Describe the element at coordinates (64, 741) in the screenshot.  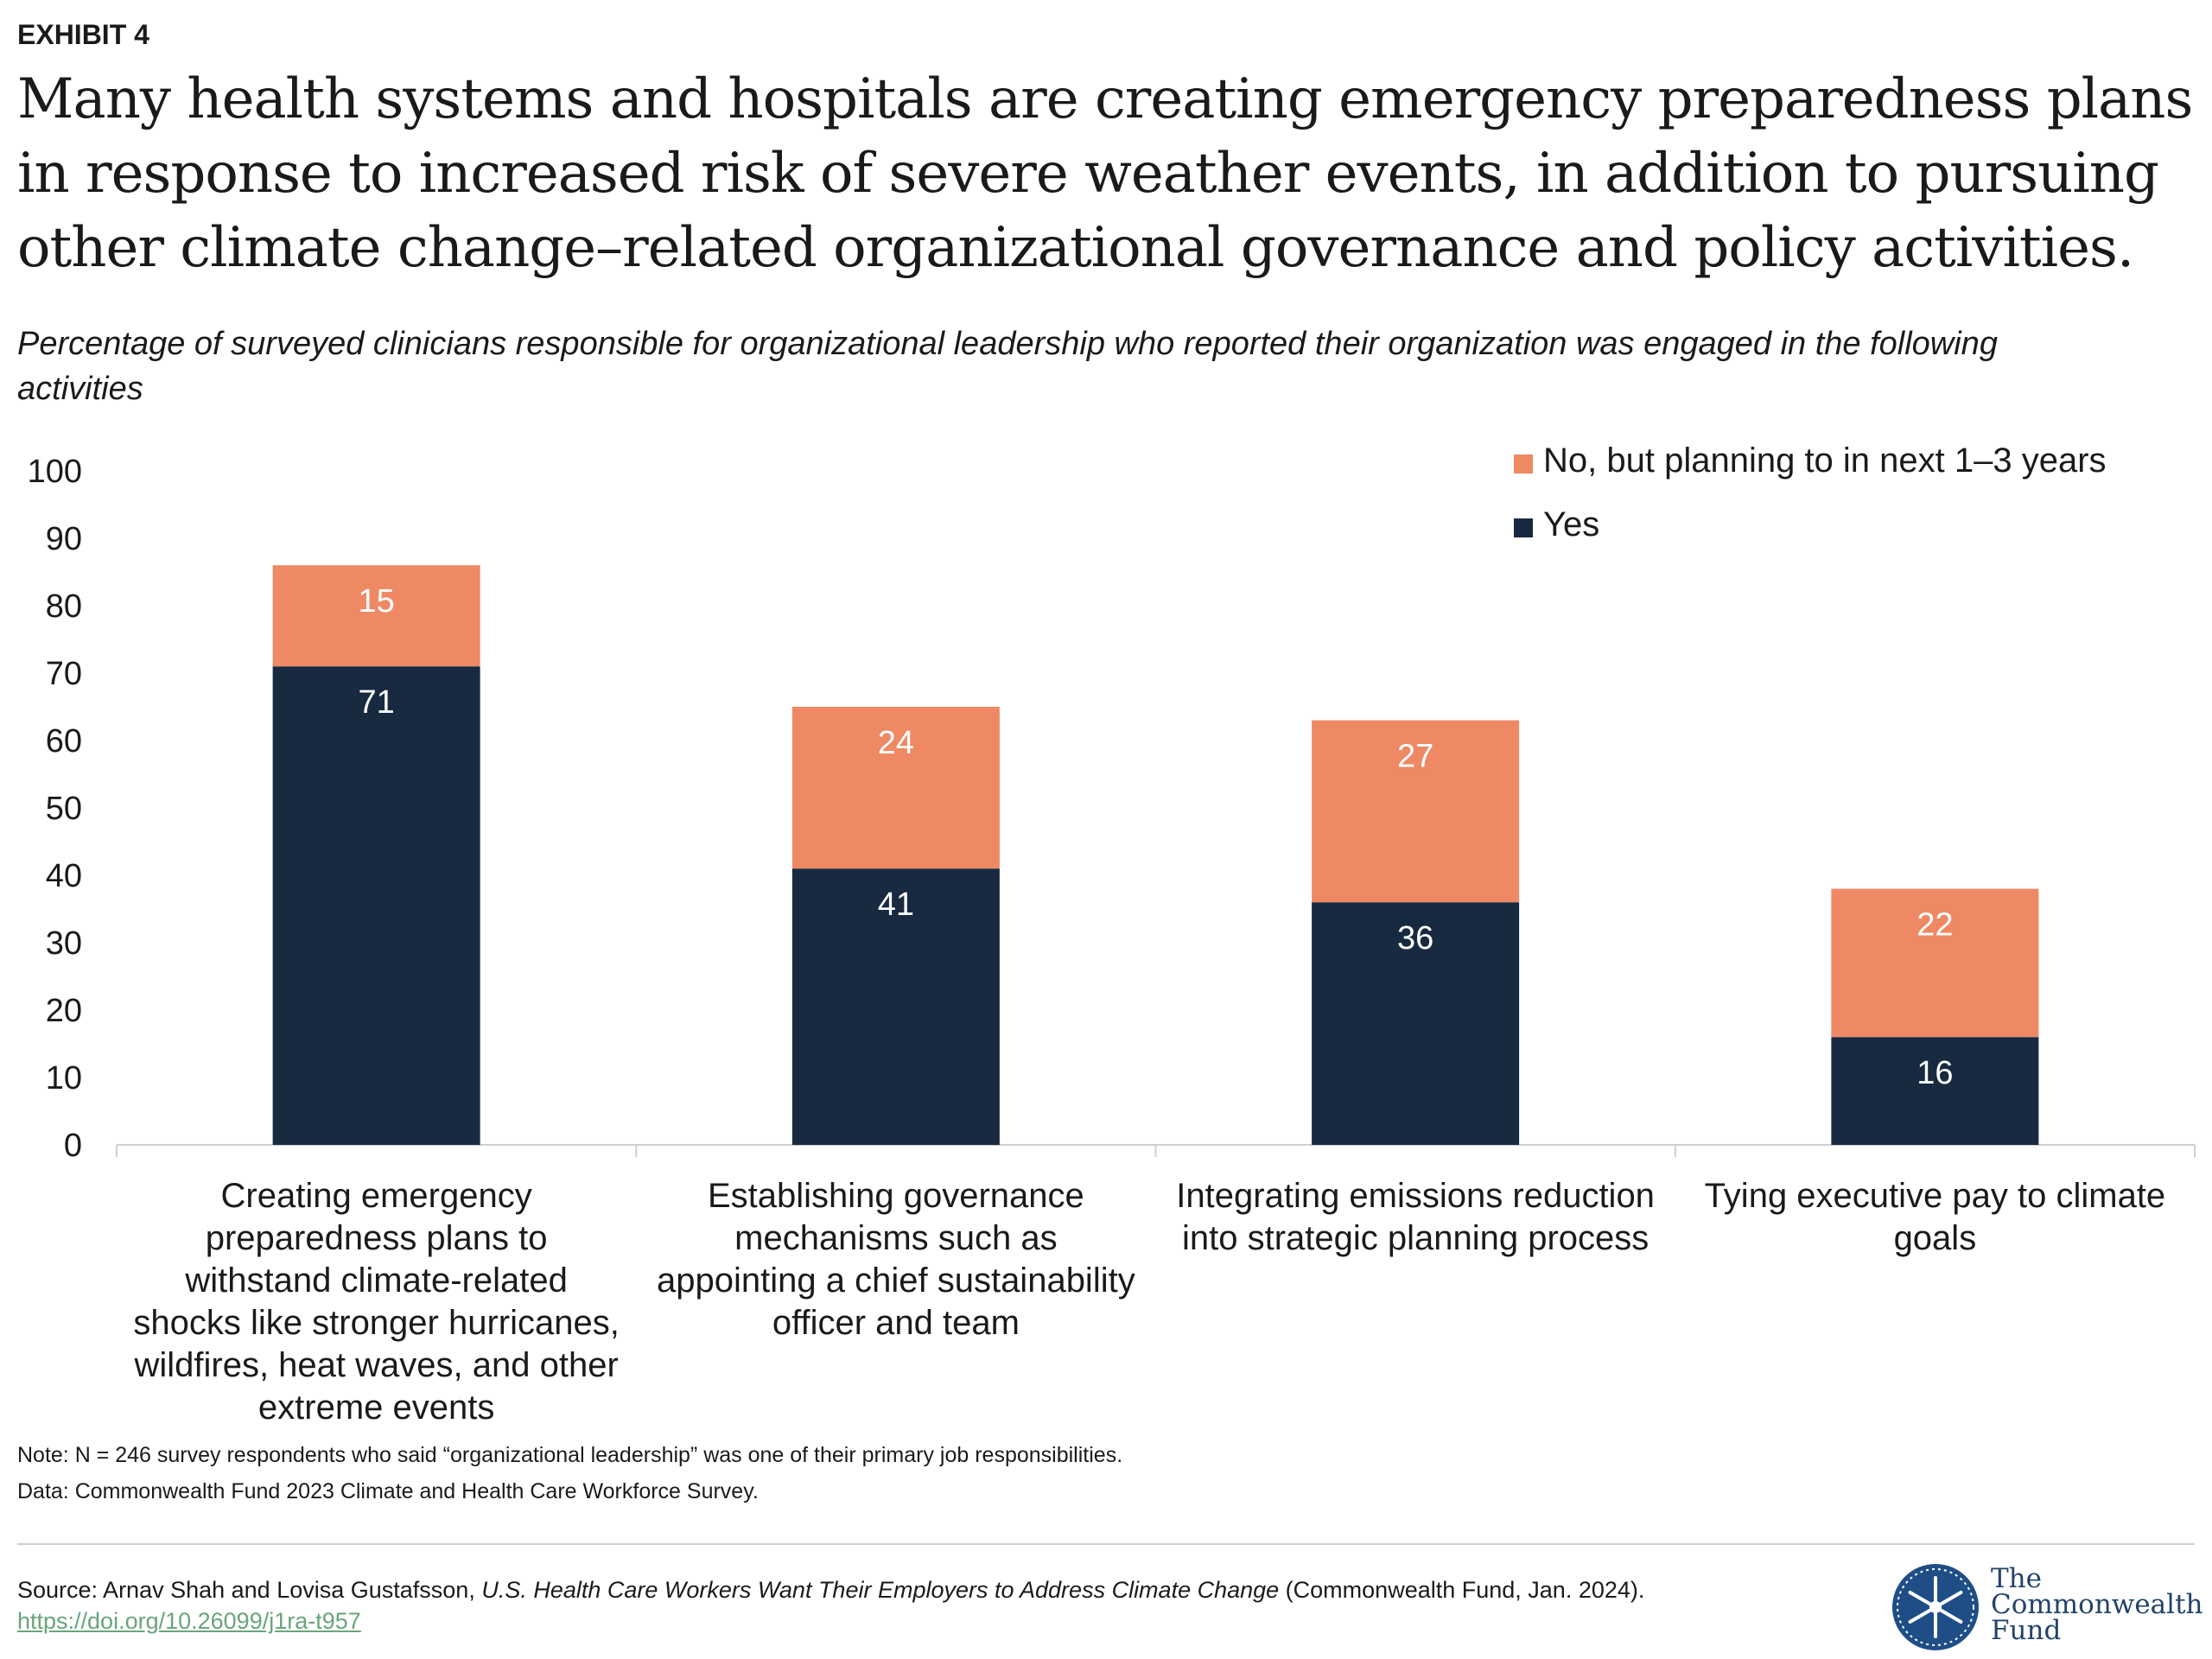
I see `y-tick-label: 60` at that location.